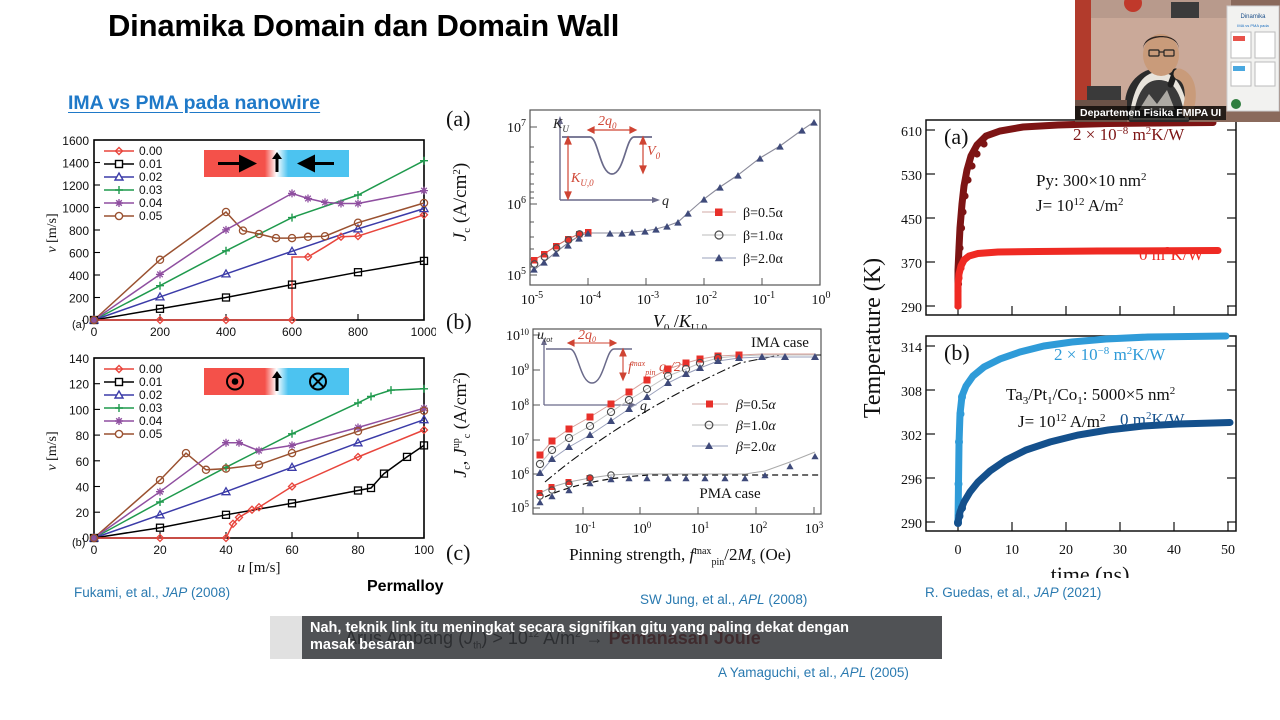  What do you see at coordinates (956, 136) in the screenshot?
I see `guedas-a-tag: (a)` at bounding box center [956, 136].